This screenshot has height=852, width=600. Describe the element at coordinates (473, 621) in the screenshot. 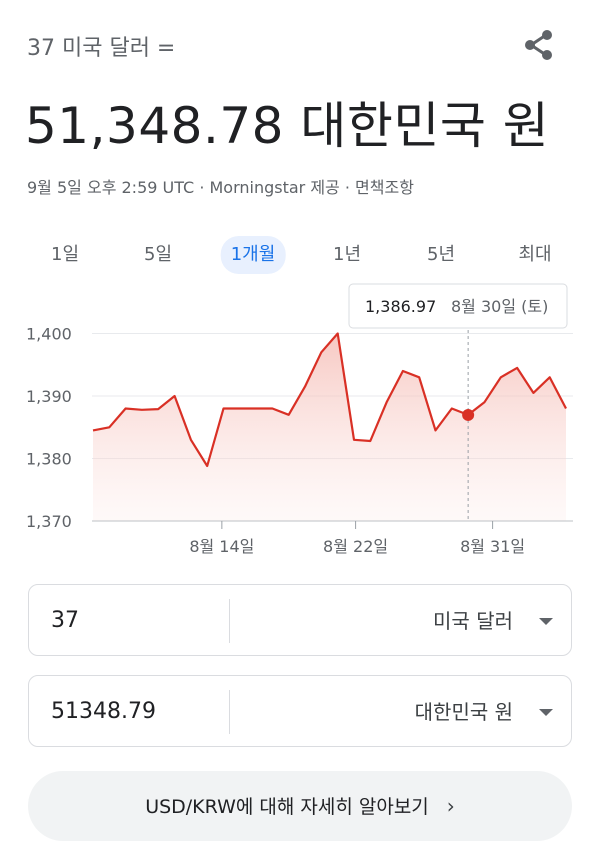

I see `from-currency-select: 미국 달러` at that location.